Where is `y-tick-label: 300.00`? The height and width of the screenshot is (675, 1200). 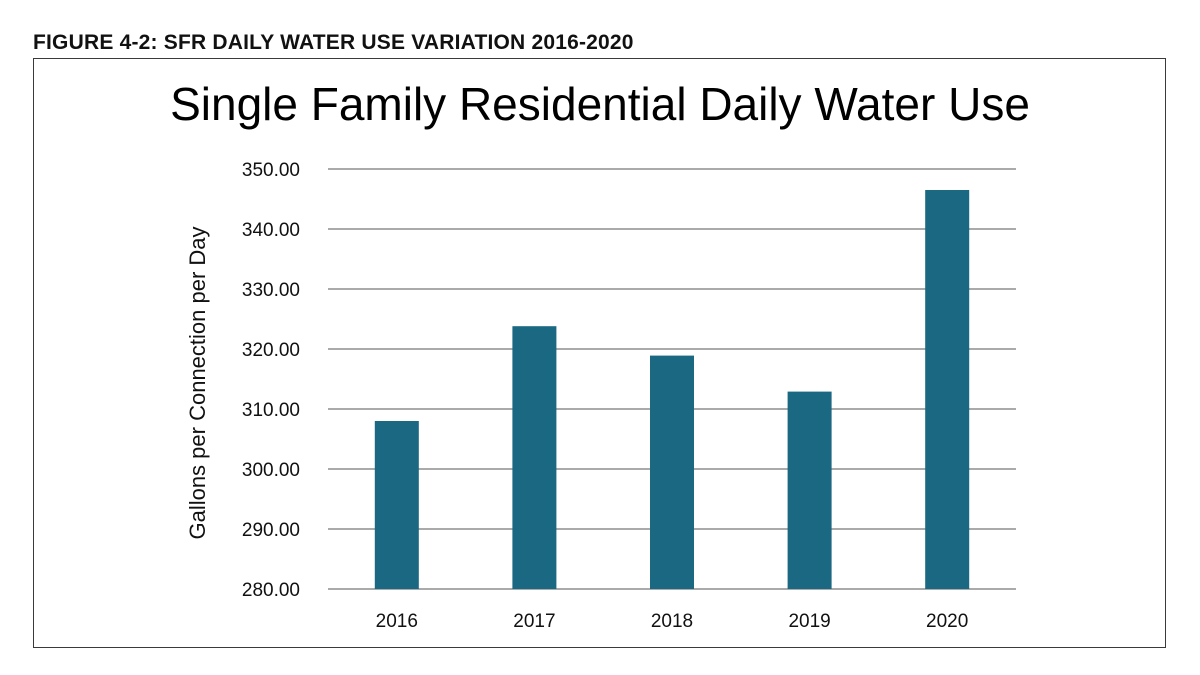 y-tick-label: 300.00 is located at coordinates (271, 470).